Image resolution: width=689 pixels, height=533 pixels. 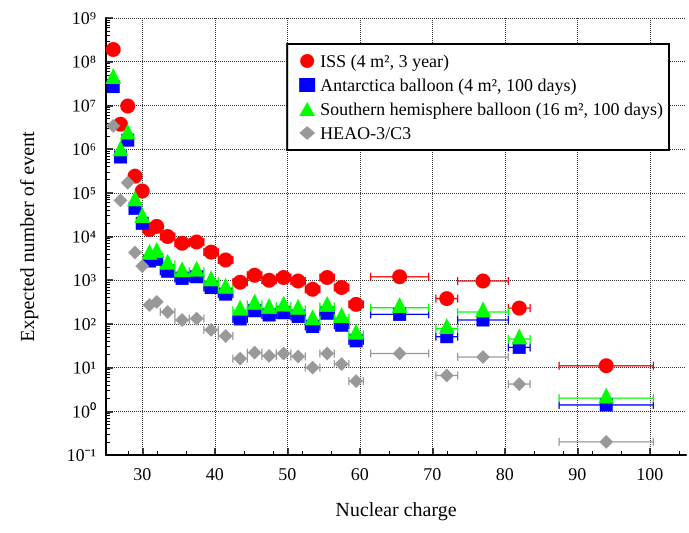 I want to click on y-tick-label: 10⁶, so click(x=84, y=149).